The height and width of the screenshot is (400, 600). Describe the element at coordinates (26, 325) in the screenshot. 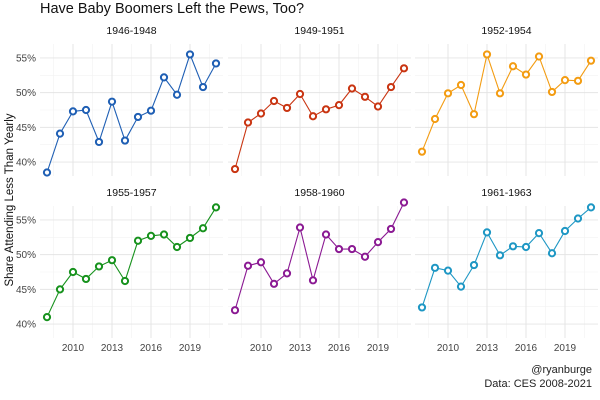

I see `y-tick-label: 40%` at that location.